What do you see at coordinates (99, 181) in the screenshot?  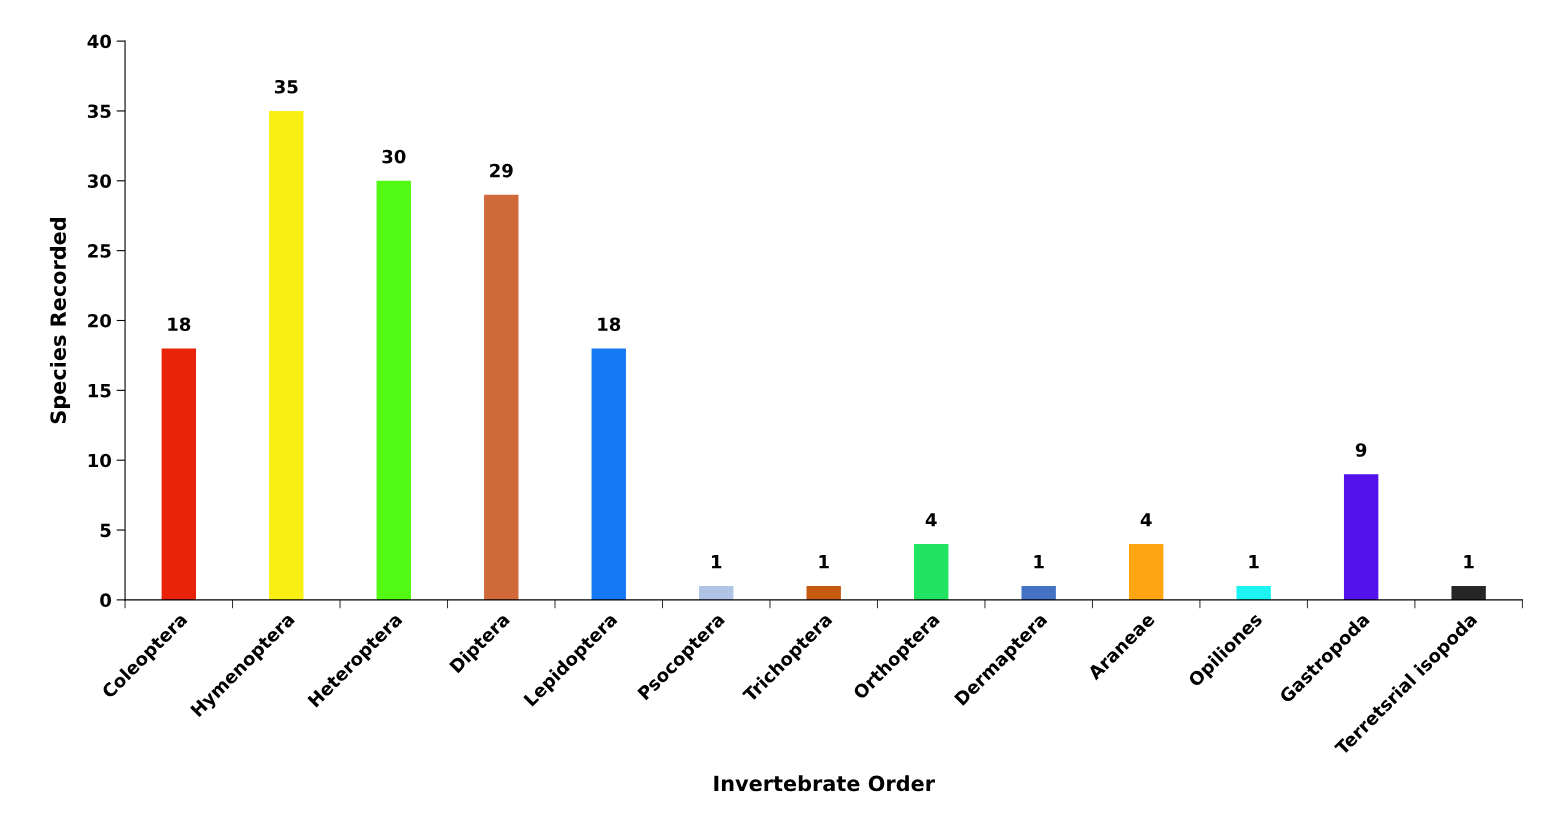 I see `y-tick-label: 30` at bounding box center [99, 181].